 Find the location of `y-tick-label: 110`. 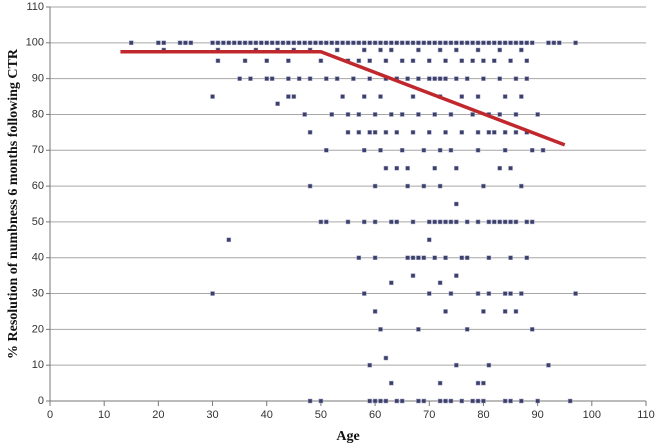

y-tick-label: 110 is located at coordinates (35, 7).